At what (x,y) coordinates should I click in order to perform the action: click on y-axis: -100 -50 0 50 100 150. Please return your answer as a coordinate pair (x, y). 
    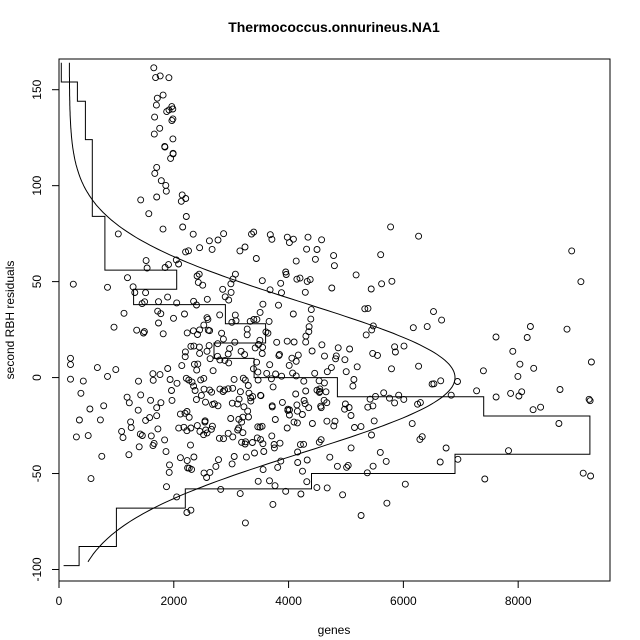
    Looking at the image, I should click on (44, 330).